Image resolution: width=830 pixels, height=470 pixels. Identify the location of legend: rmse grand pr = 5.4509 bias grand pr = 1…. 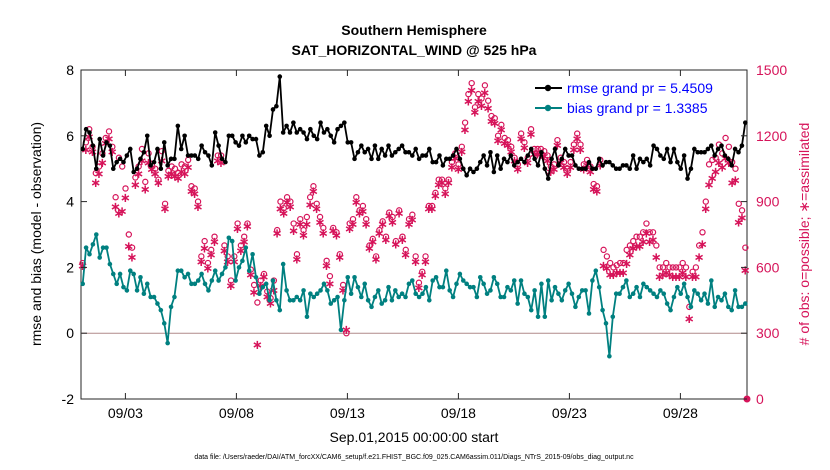
(624, 98).